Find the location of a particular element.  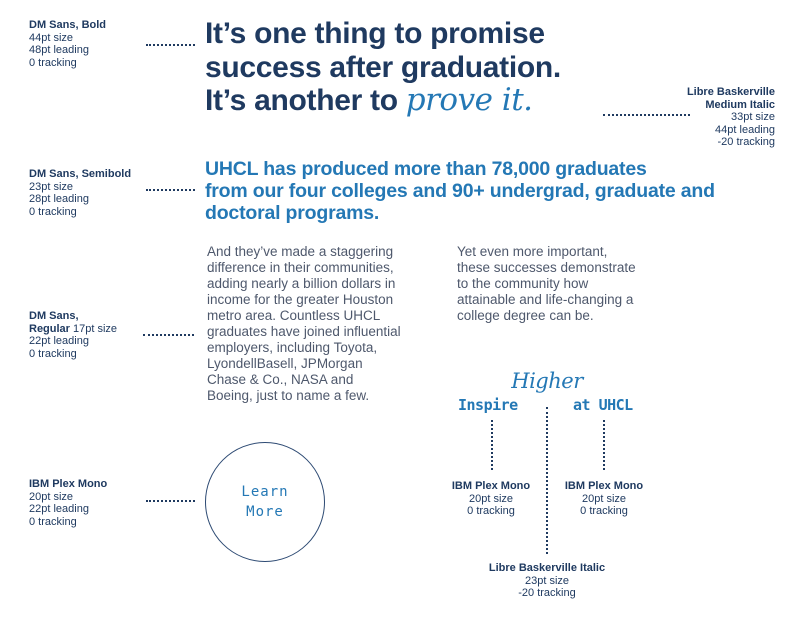

body-line: employers, including Toyota, is located at coordinates (292, 347).